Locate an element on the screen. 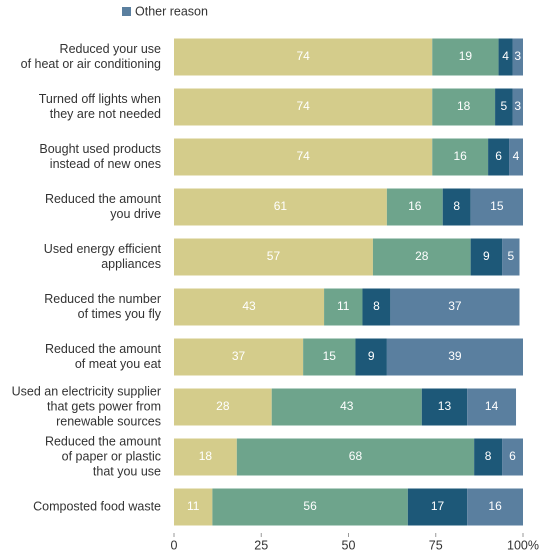 Image resolution: width=550 pixels, height=550 pixels. value-label: 57 is located at coordinates (274, 256).